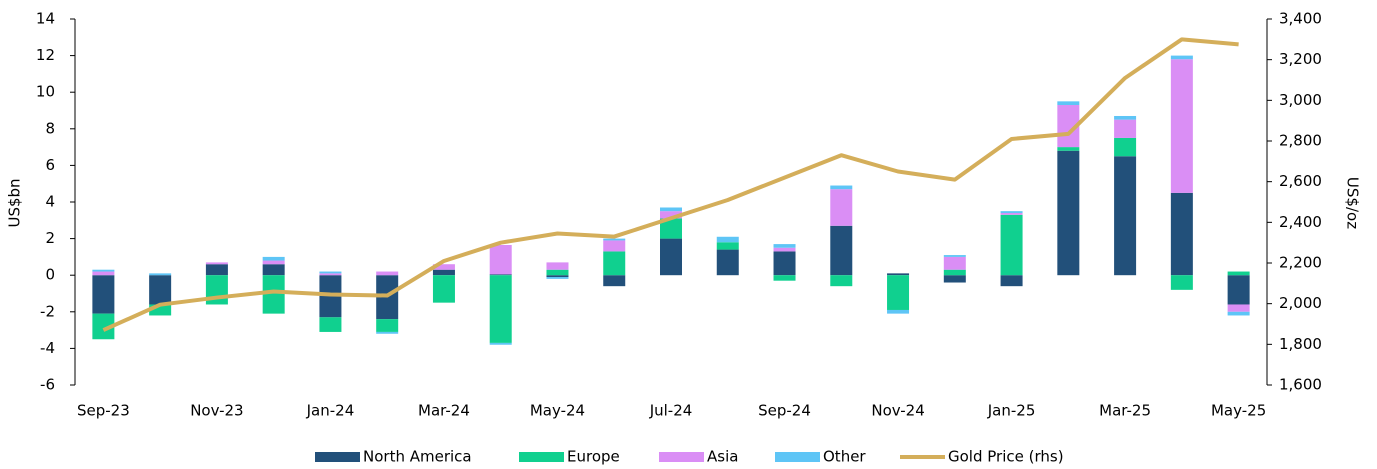  What do you see at coordinates (784, 411) in the screenshot?
I see `x-tick-label: Sep-24` at bounding box center [784, 411].